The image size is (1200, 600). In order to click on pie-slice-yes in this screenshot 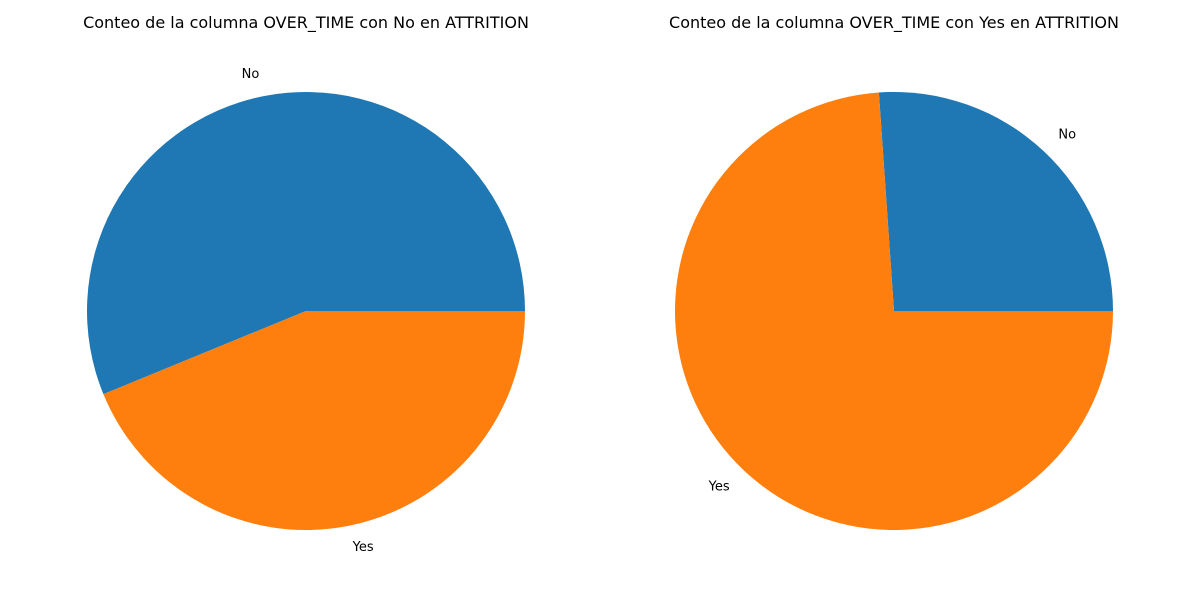, I will do `click(314, 420)`.